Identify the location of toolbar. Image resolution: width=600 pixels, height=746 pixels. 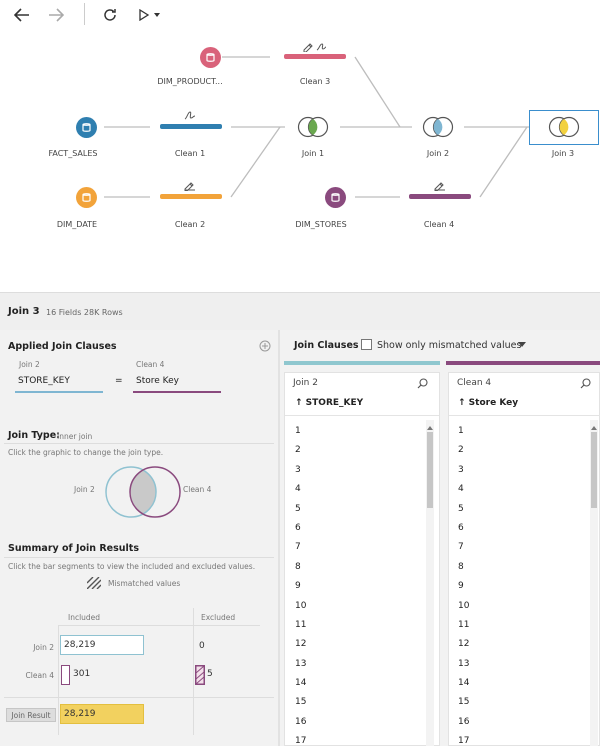
(300, 15).